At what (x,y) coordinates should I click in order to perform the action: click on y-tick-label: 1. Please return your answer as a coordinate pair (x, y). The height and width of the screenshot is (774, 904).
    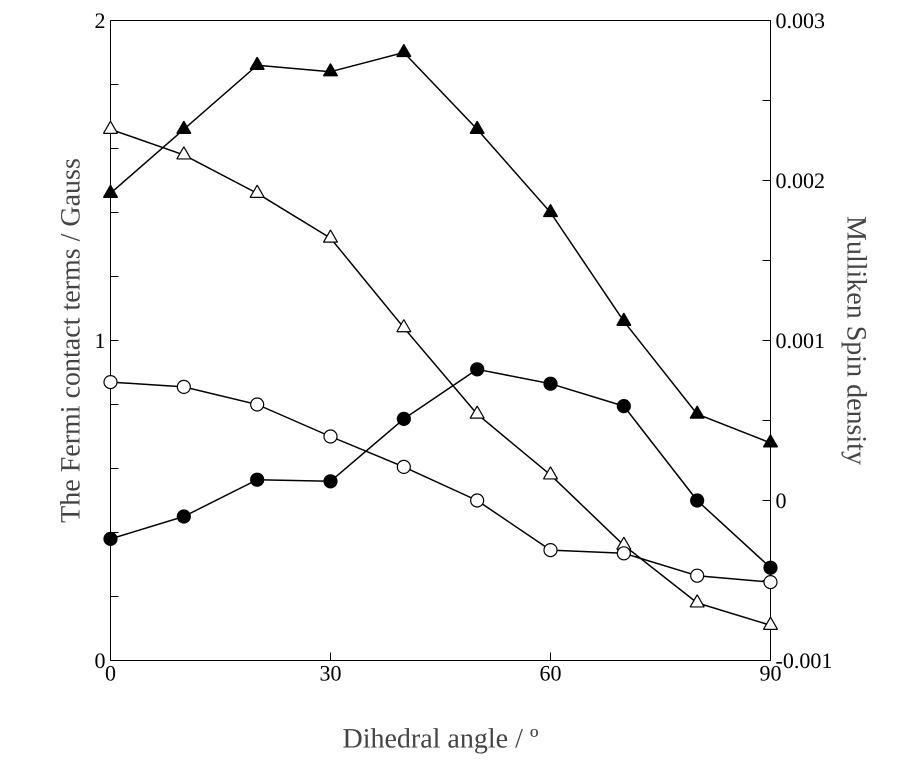
    Looking at the image, I should click on (100, 340).